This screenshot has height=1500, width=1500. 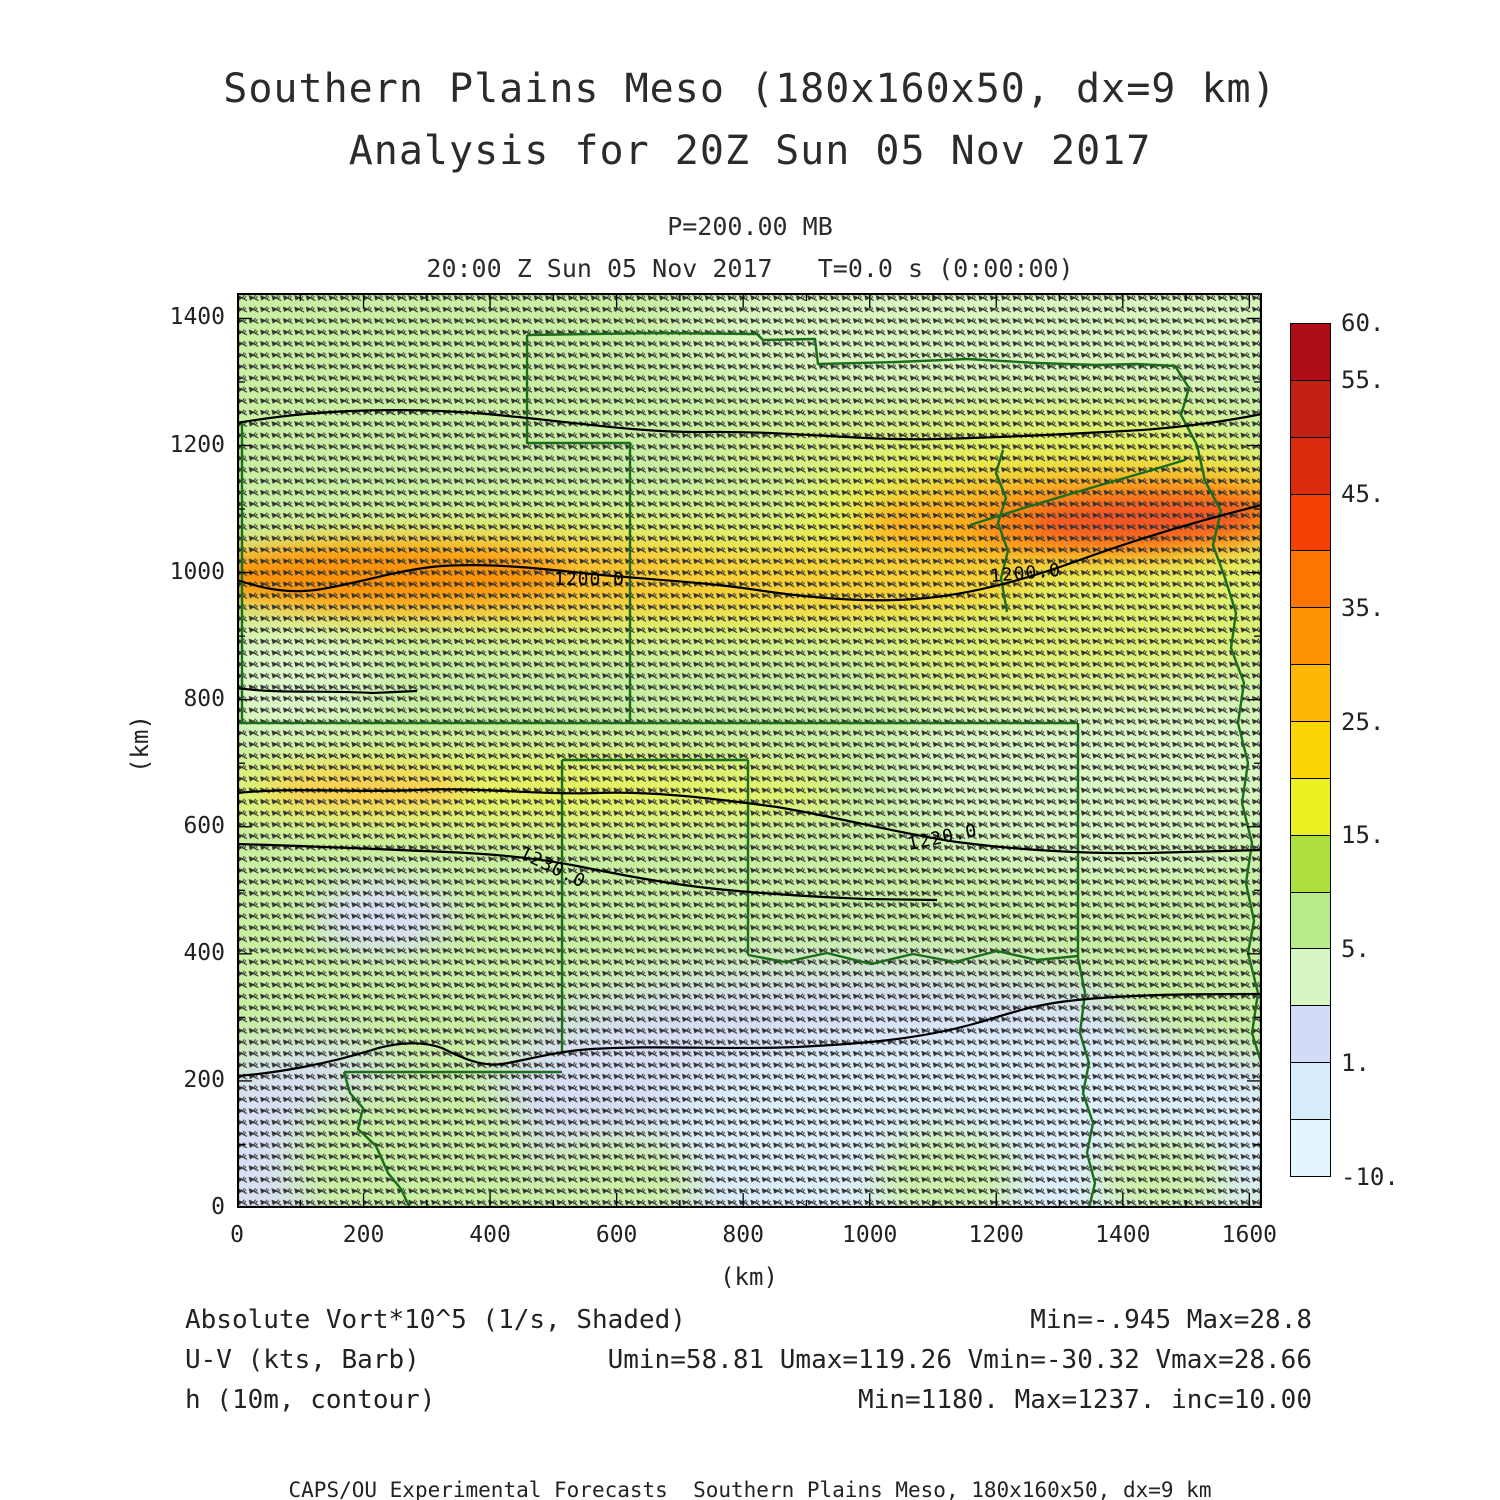 What do you see at coordinates (1363, 379) in the screenshot?
I see `colorbar-tick-label: 55.` at bounding box center [1363, 379].